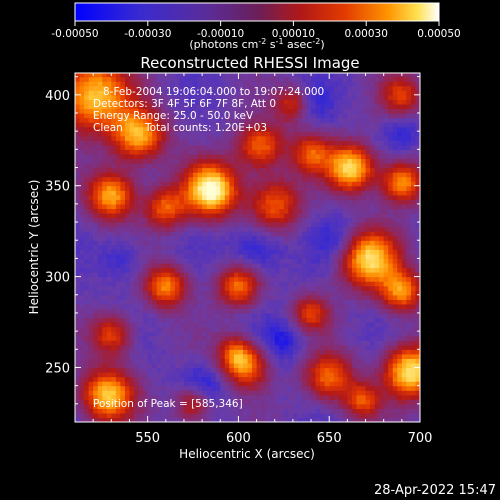  What do you see at coordinates (108, 128) in the screenshot?
I see `clean-method: Clean` at bounding box center [108, 128].